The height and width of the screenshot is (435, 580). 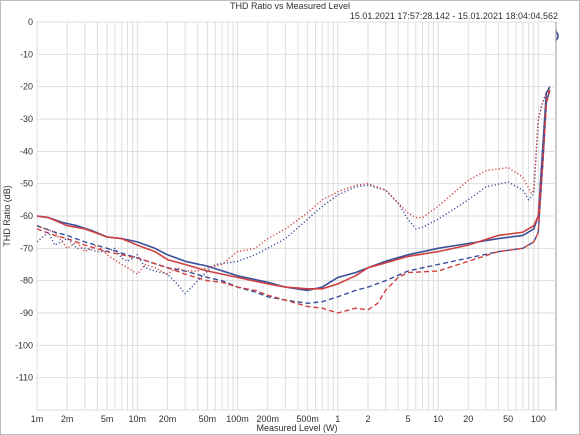 What do you see at coordinates (290, 6) in the screenshot?
I see `chart-title: THD Ratio vs Measured Level` at bounding box center [290, 6].